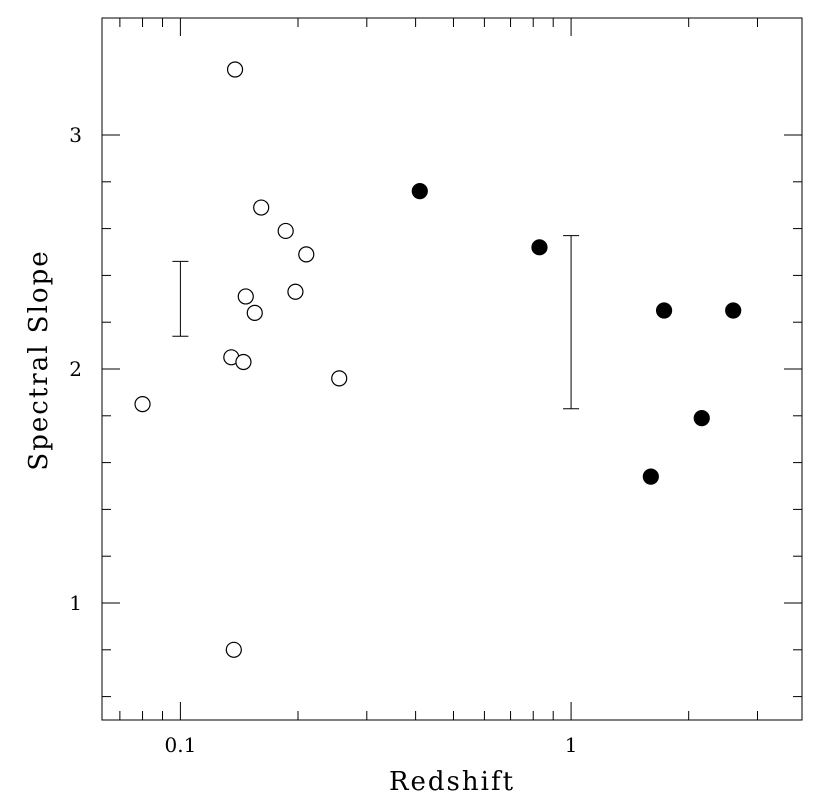 The width and height of the screenshot is (830, 801). Describe the element at coordinates (75, 135) in the screenshot. I see `y-tick-label: 3` at that location.